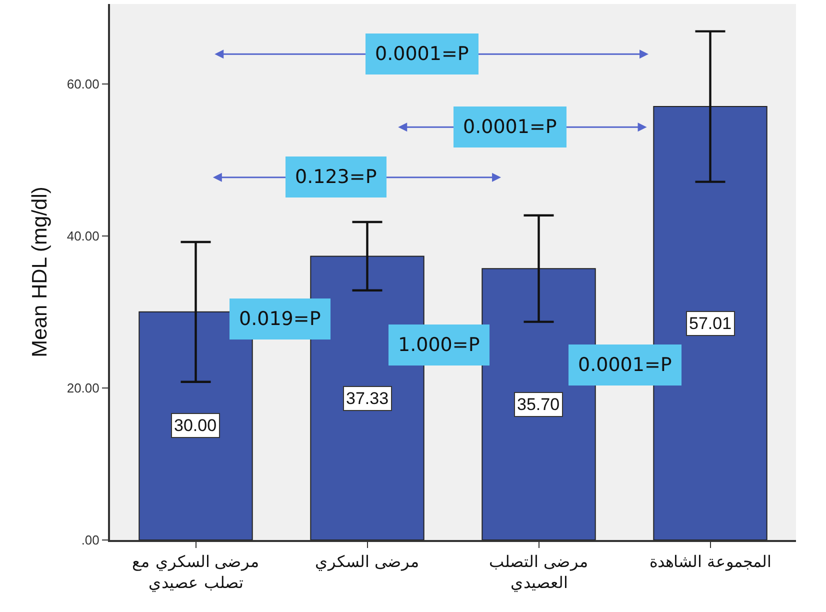 This screenshot has height=612, width=826. What do you see at coordinates (710, 562) in the screenshot?
I see `x-tick-label: المجموعة الشاهدة` at bounding box center [710, 562].